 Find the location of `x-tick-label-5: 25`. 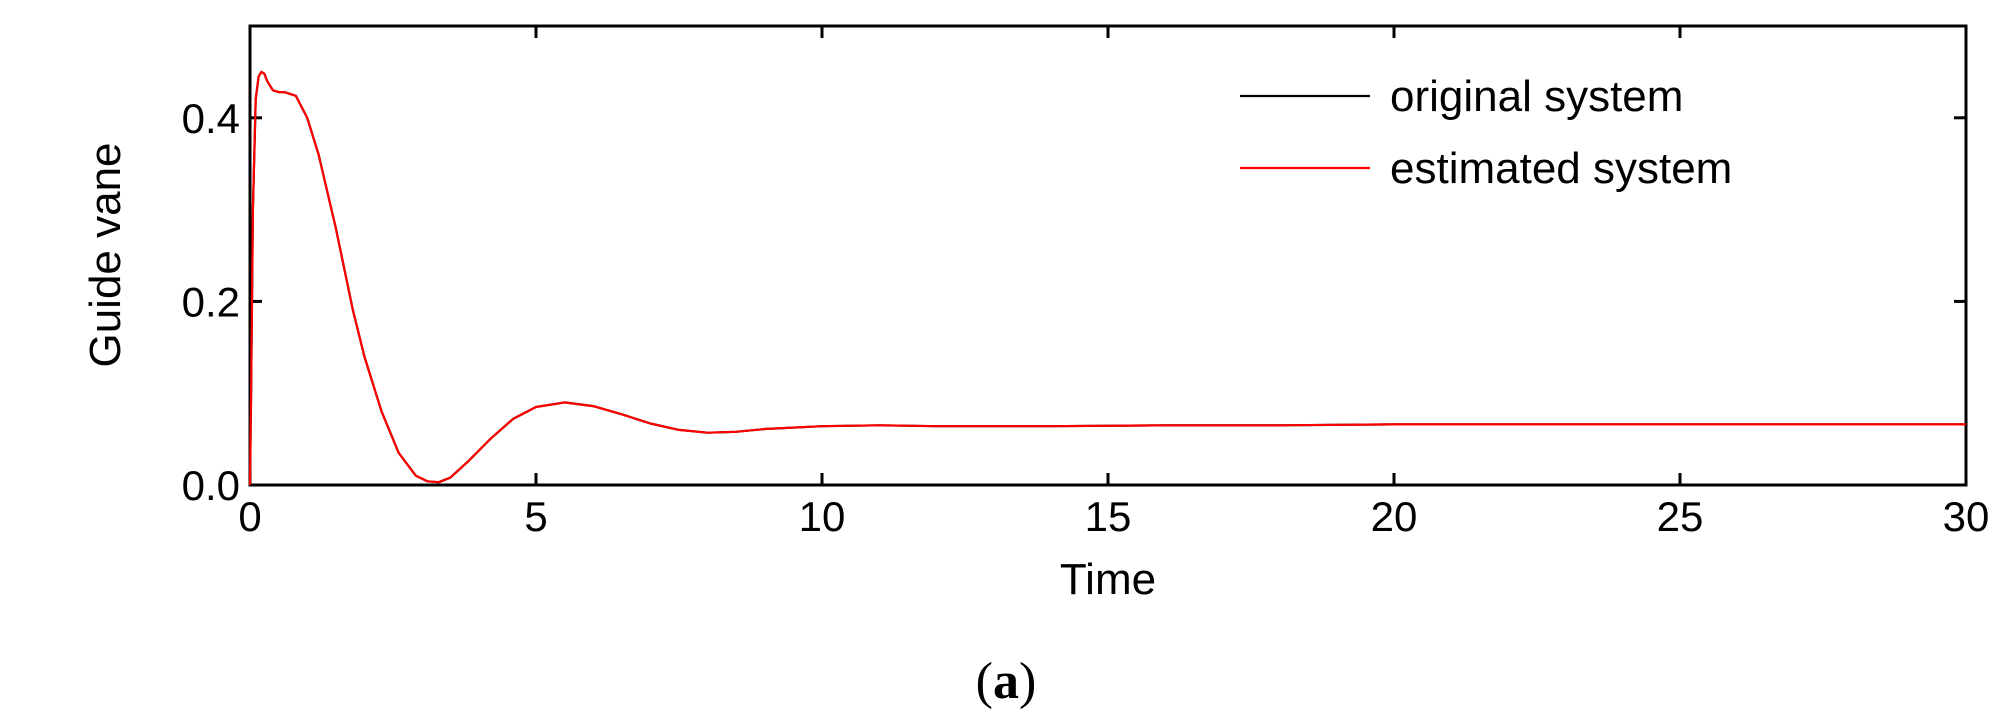

x-tick-label-5: 25 is located at coordinates (1680, 516).